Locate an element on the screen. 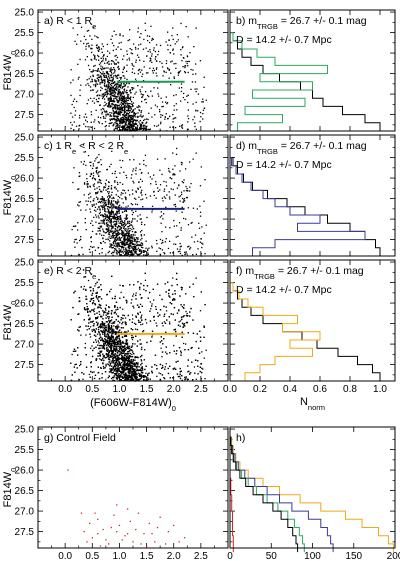 The width and height of the screenshot is (400, 561). y-tick-label: 25.5 is located at coordinates (25, 33).